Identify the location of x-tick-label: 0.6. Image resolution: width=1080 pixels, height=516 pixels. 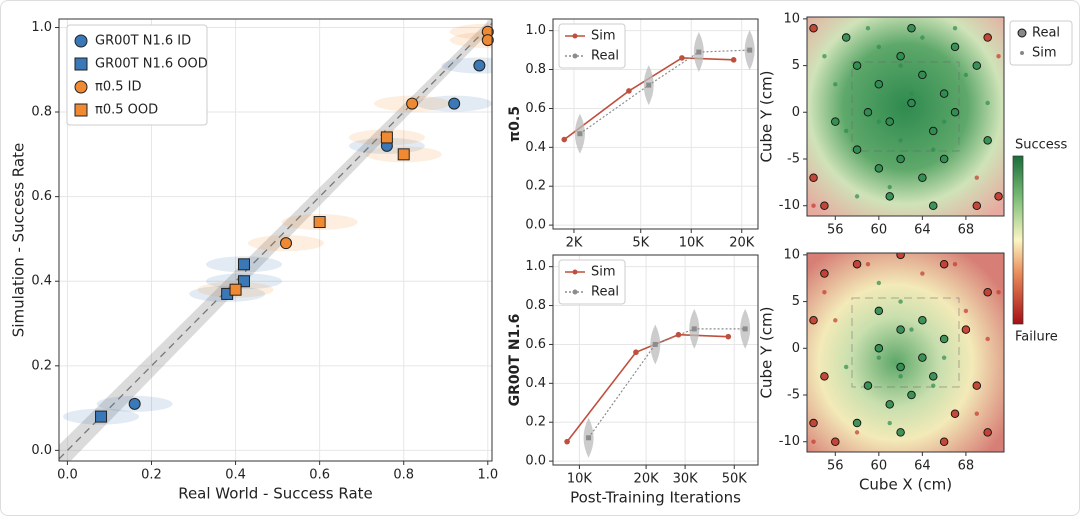
(319, 475).